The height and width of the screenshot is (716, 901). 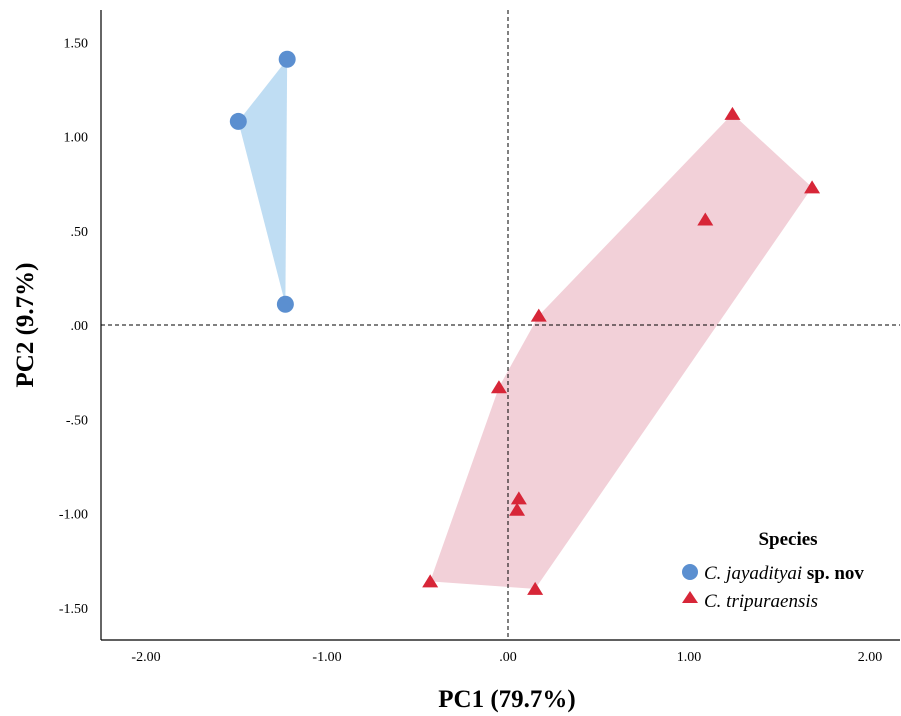 I want to click on legend-label-jayadityai-bold: sp. nov, so click(x=833, y=573).